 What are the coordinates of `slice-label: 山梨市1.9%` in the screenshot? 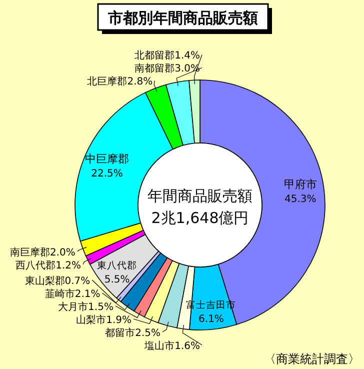 It's located at (104, 320).